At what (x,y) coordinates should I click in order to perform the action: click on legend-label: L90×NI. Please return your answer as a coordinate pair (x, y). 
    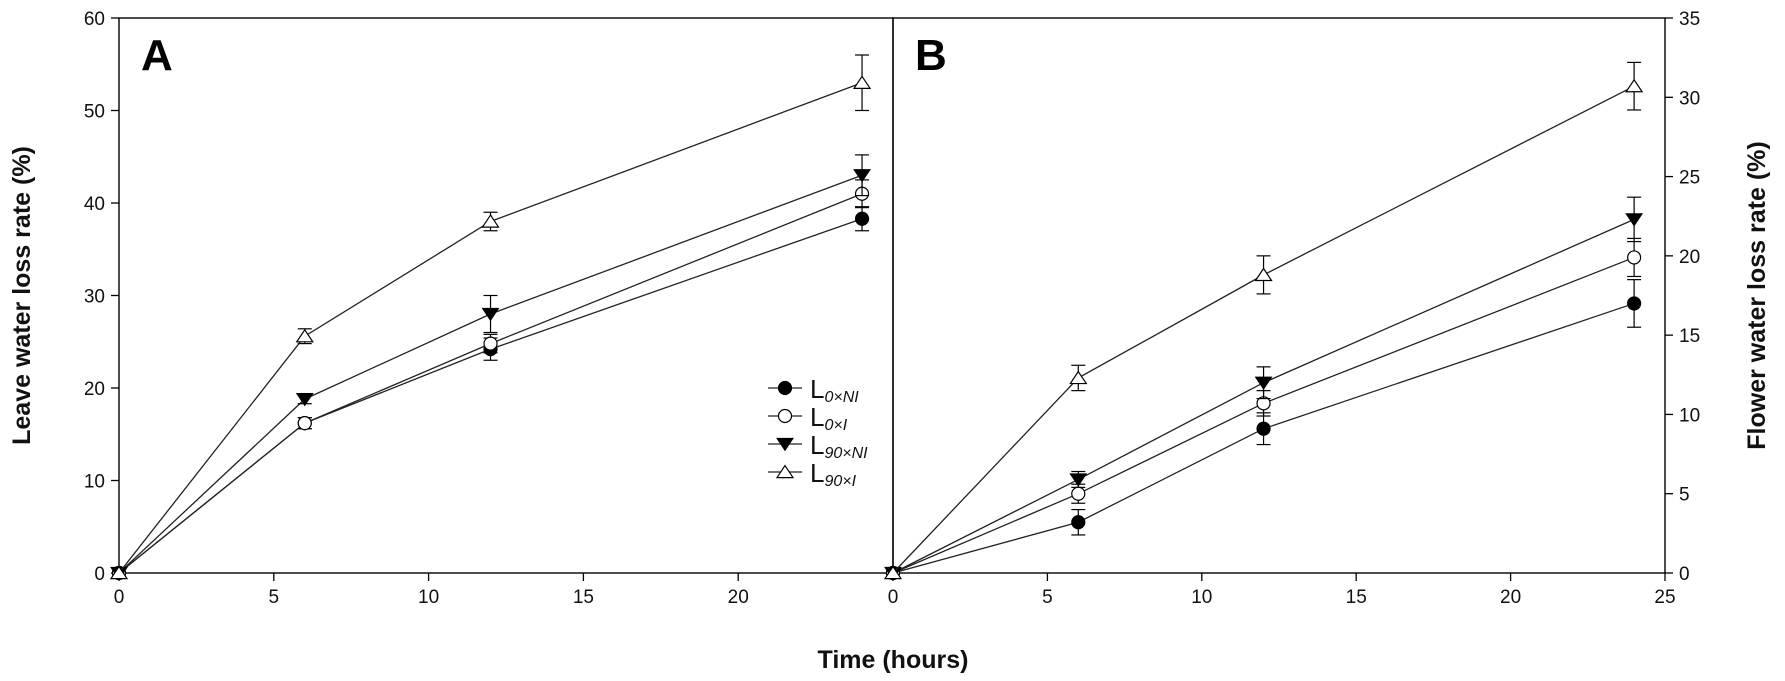
    Looking at the image, I should click on (839, 446).